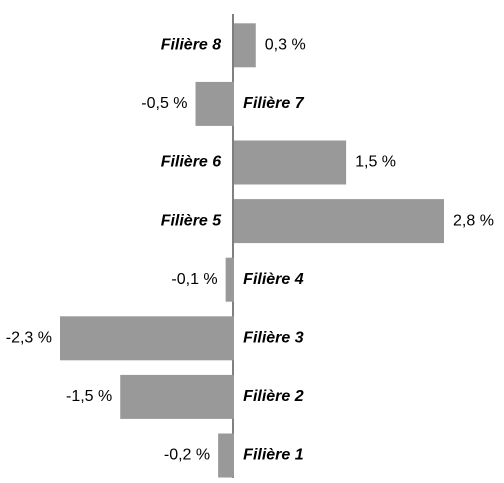 The image size is (504, 483). What do you see at coordinates (273, 455) in the screenshot?
I see `category-label: Filière 1` at bounding box center [273, 455].